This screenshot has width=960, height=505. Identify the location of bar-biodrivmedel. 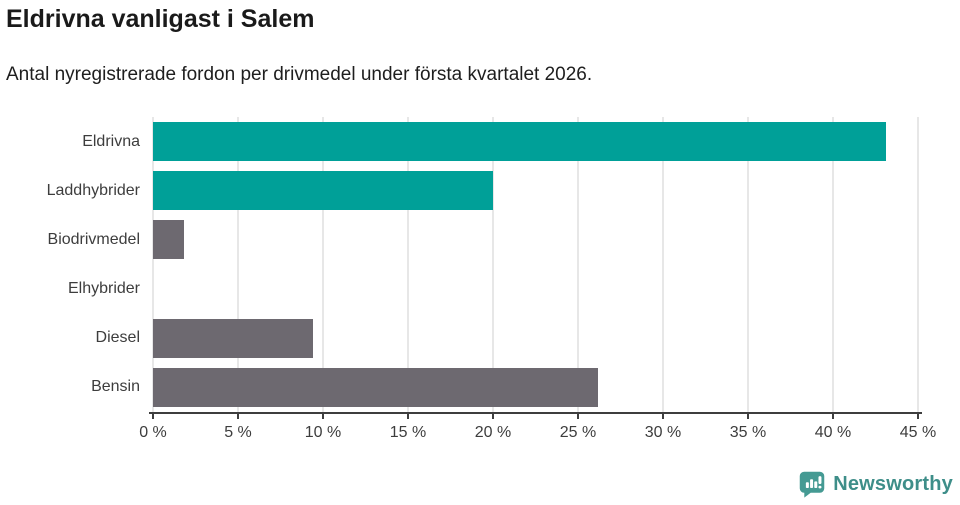
(168, 240).